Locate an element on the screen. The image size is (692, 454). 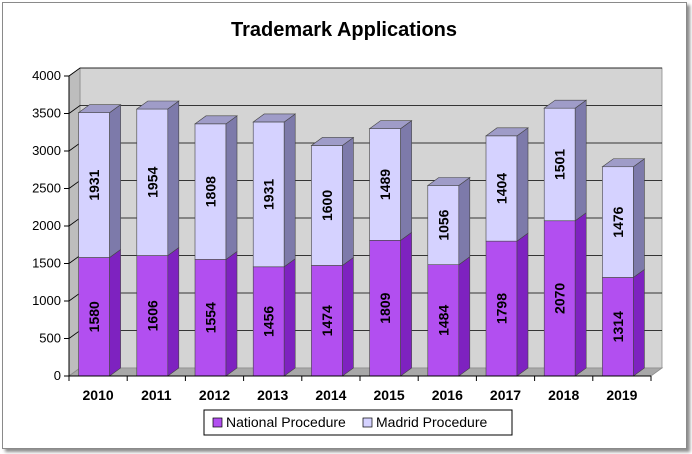
legend-label-national: National Procedure is located at coordinates (286, 422).